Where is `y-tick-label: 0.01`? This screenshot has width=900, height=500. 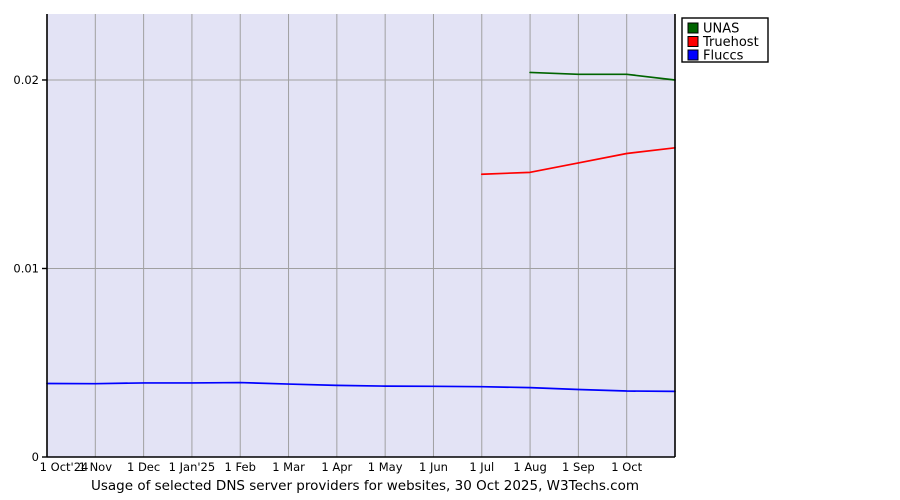
y-tick-label: 0.01 is located at coordinates (26, 268).